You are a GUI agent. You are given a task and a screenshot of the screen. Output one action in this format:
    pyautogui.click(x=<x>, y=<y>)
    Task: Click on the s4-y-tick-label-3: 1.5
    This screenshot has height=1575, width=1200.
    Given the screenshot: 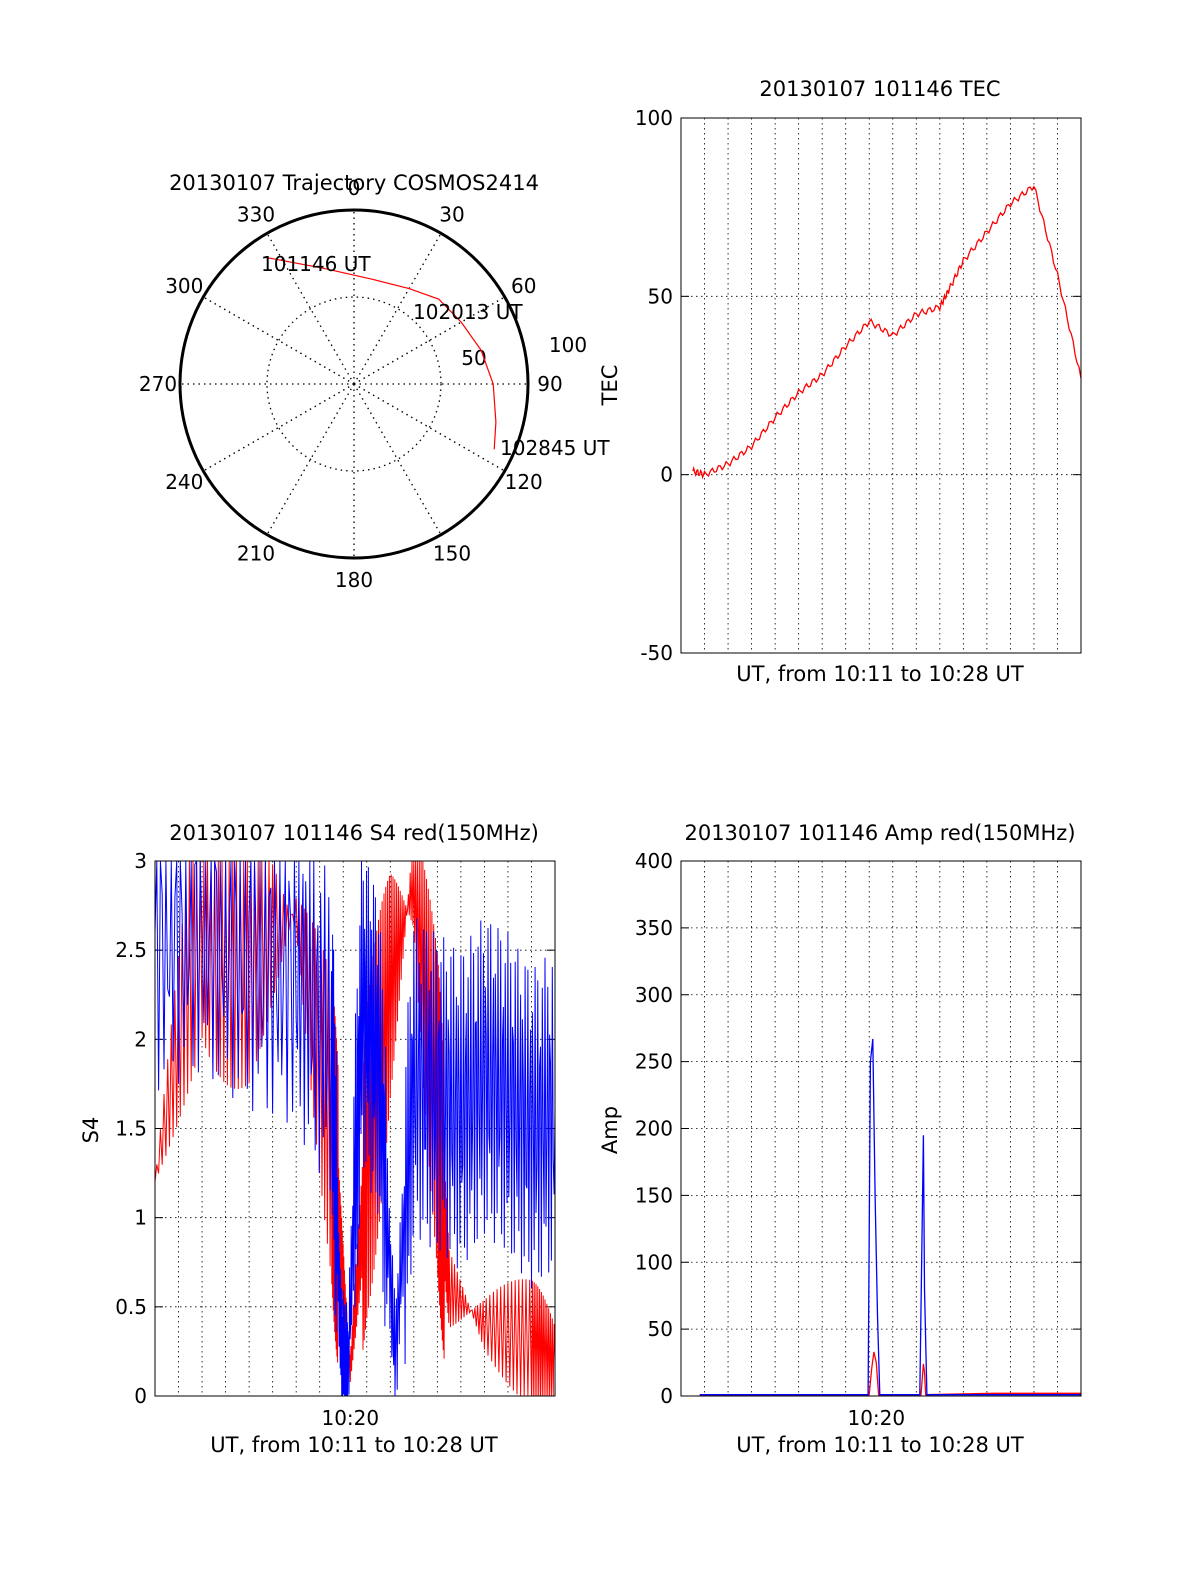 What is the action you would take?
    pyautogui.click(x=131, y=1129)
    